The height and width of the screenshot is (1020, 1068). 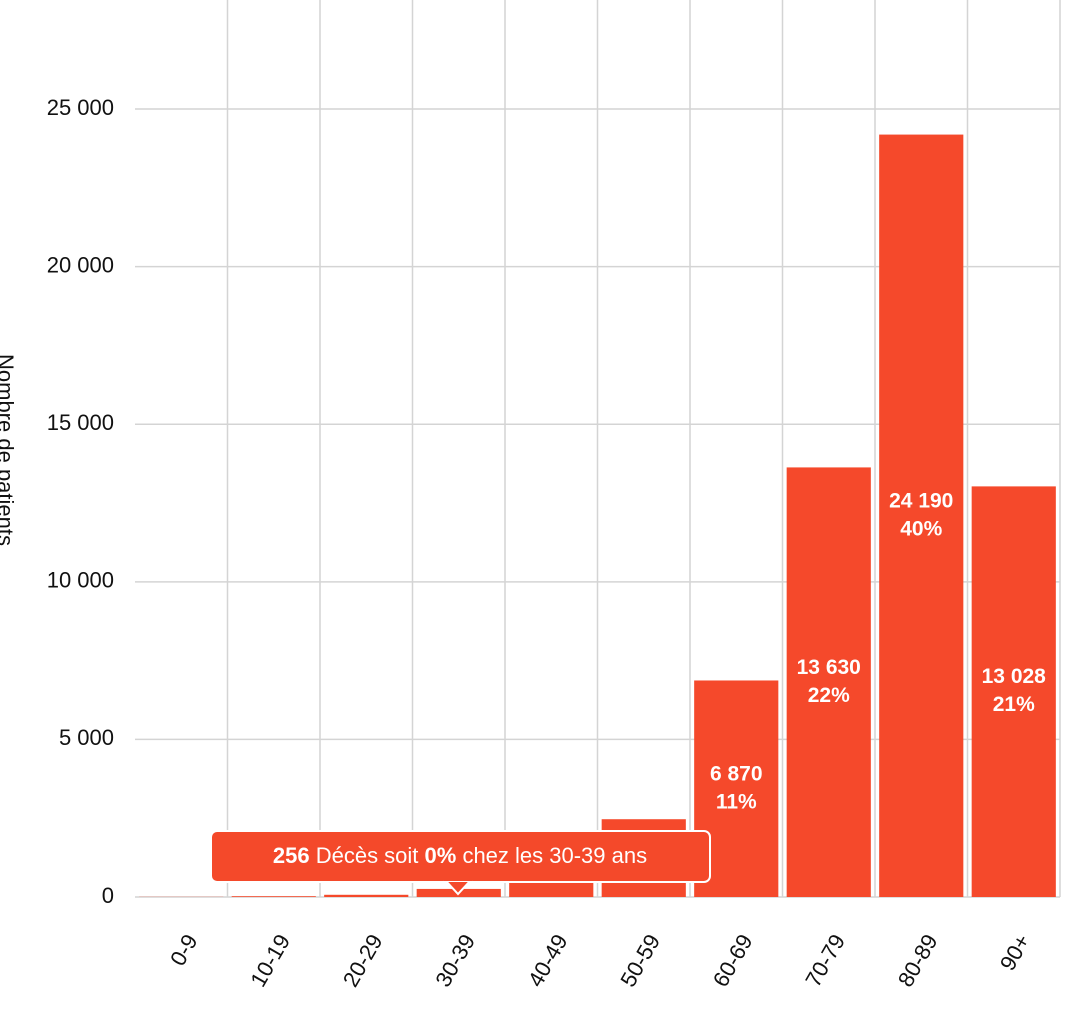 What do you see at coordinates (363, 960) in the screenshot?
I see `x-tick-label: 20-29` at bounding box center [363, 960].